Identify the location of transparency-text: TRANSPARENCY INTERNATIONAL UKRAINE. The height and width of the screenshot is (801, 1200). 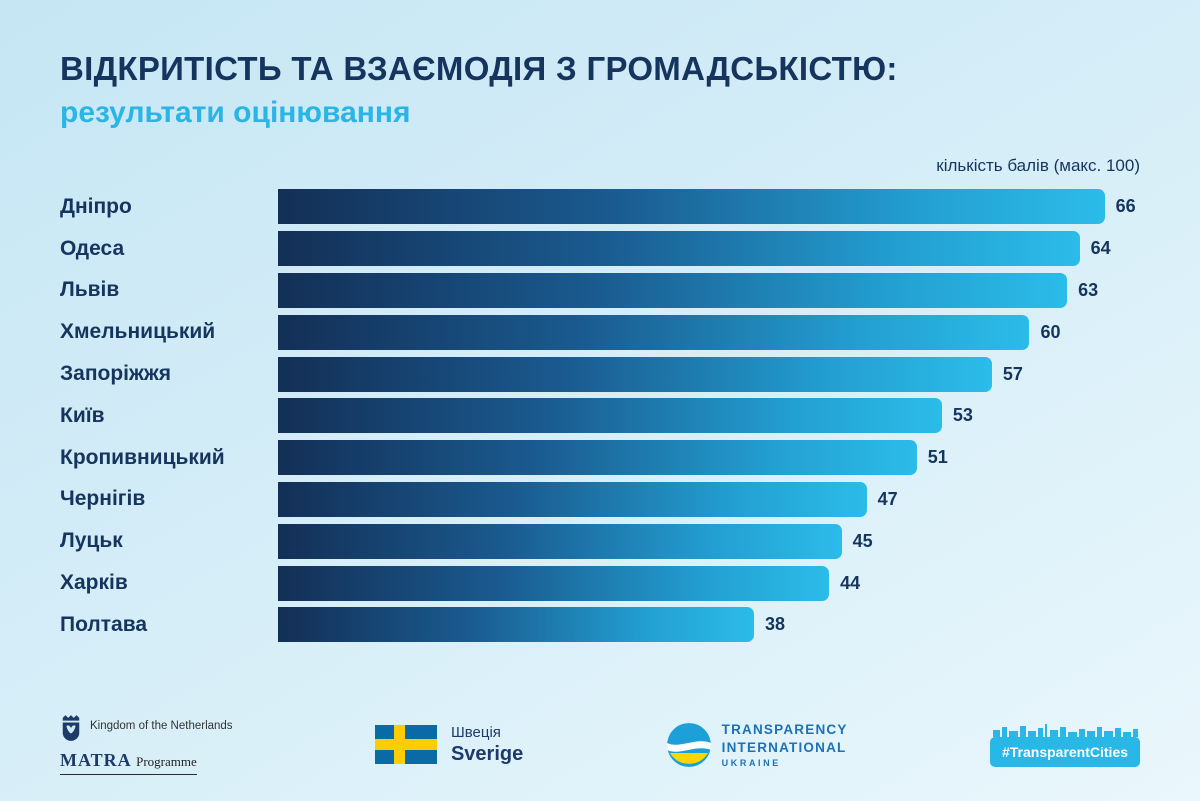
(785, 744).